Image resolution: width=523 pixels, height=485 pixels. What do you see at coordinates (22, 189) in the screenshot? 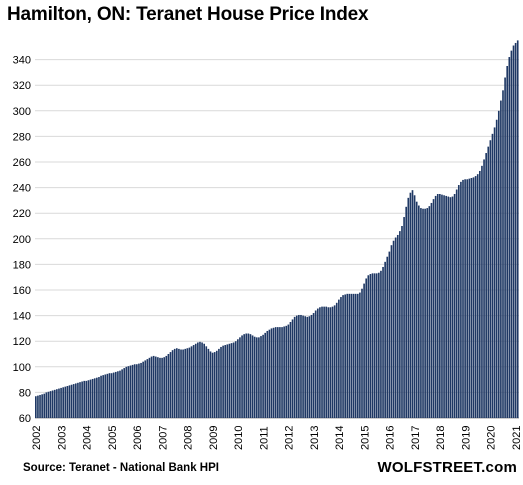
I see `y-tick-label: 240` at bounding box center [22, 189].